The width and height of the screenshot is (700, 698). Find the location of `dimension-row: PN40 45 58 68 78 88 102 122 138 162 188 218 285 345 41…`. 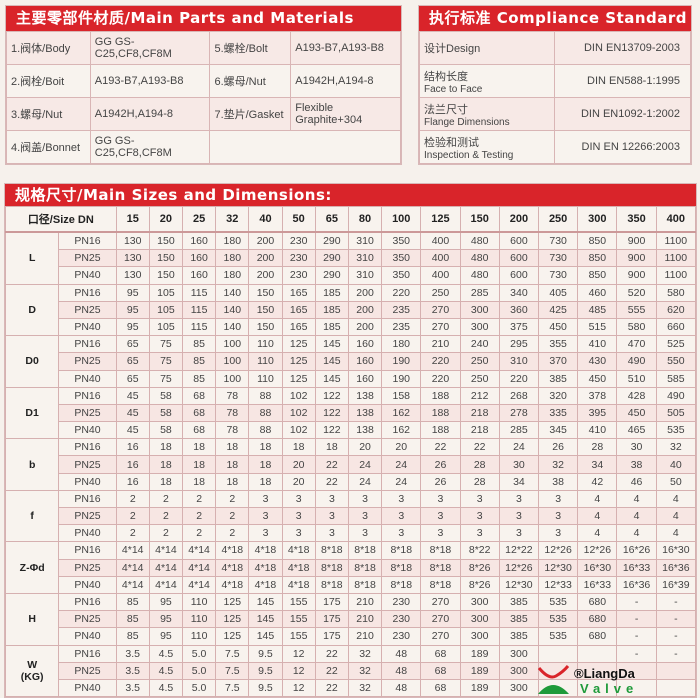

dimension-row: PN40 45 58 68 78 88 102 122 138 162 188 218 285 345 41… is located at coordinates (351, 430).